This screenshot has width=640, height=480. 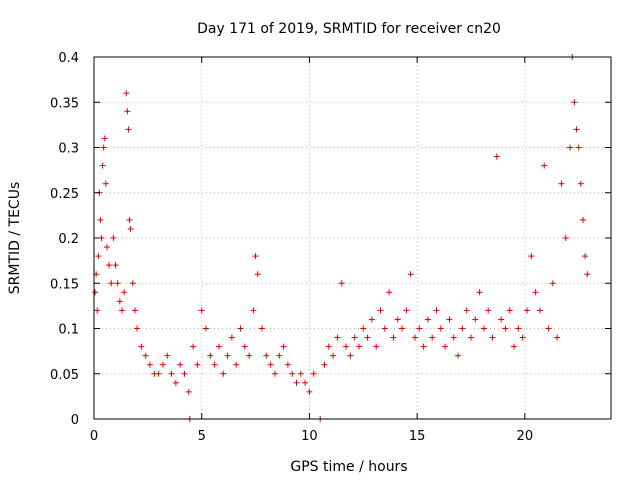 What do you see at coordinates (64, 194) in the screenshot?
I see `y-tick-label: 0.25` at bounding box center [64, 194].